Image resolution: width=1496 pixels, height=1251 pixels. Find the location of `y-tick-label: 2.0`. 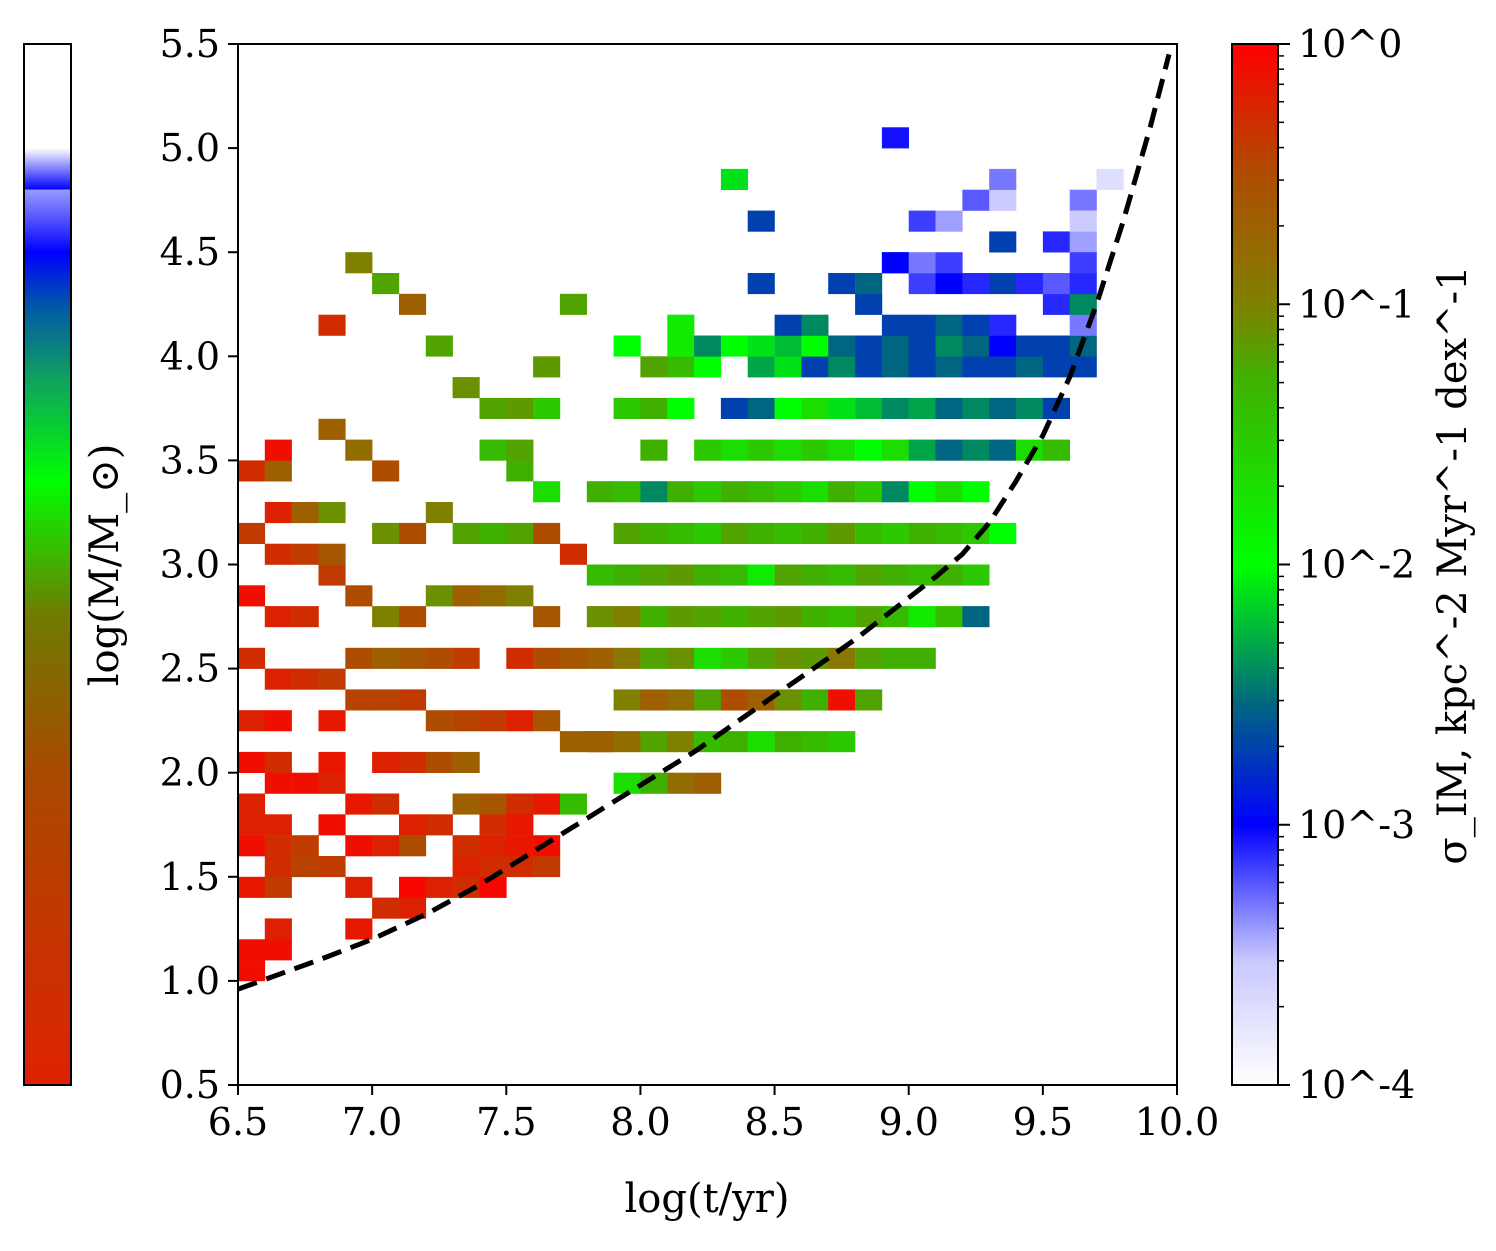

y-tick-label: 2.0 is located at coordinates (190, 773).